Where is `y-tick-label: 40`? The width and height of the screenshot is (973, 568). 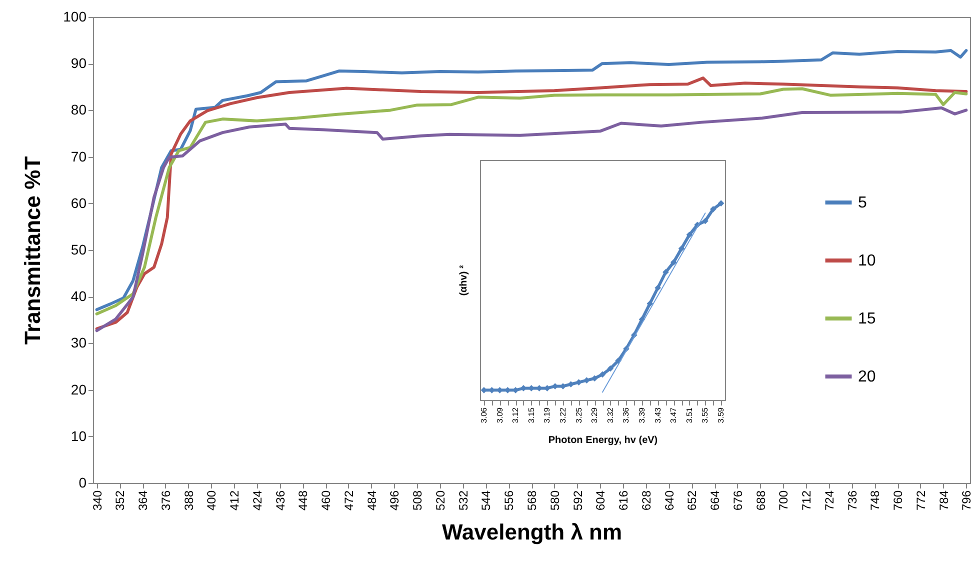 y-tick-label: 40 is located at coordinates (78, 296).